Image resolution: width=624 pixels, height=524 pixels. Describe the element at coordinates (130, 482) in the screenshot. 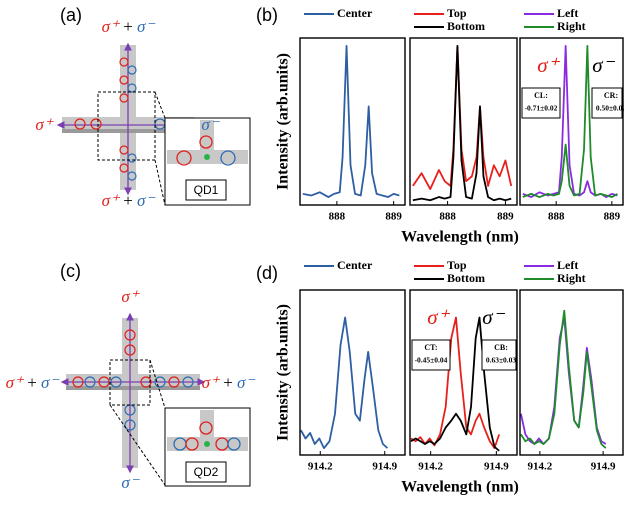

I see `bottom-label: σ⁻` at that location.